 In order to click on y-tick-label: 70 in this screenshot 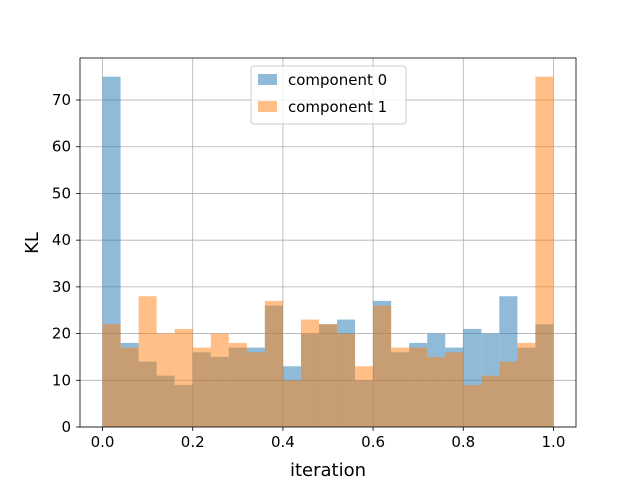, I will do `click(61, 100)`.